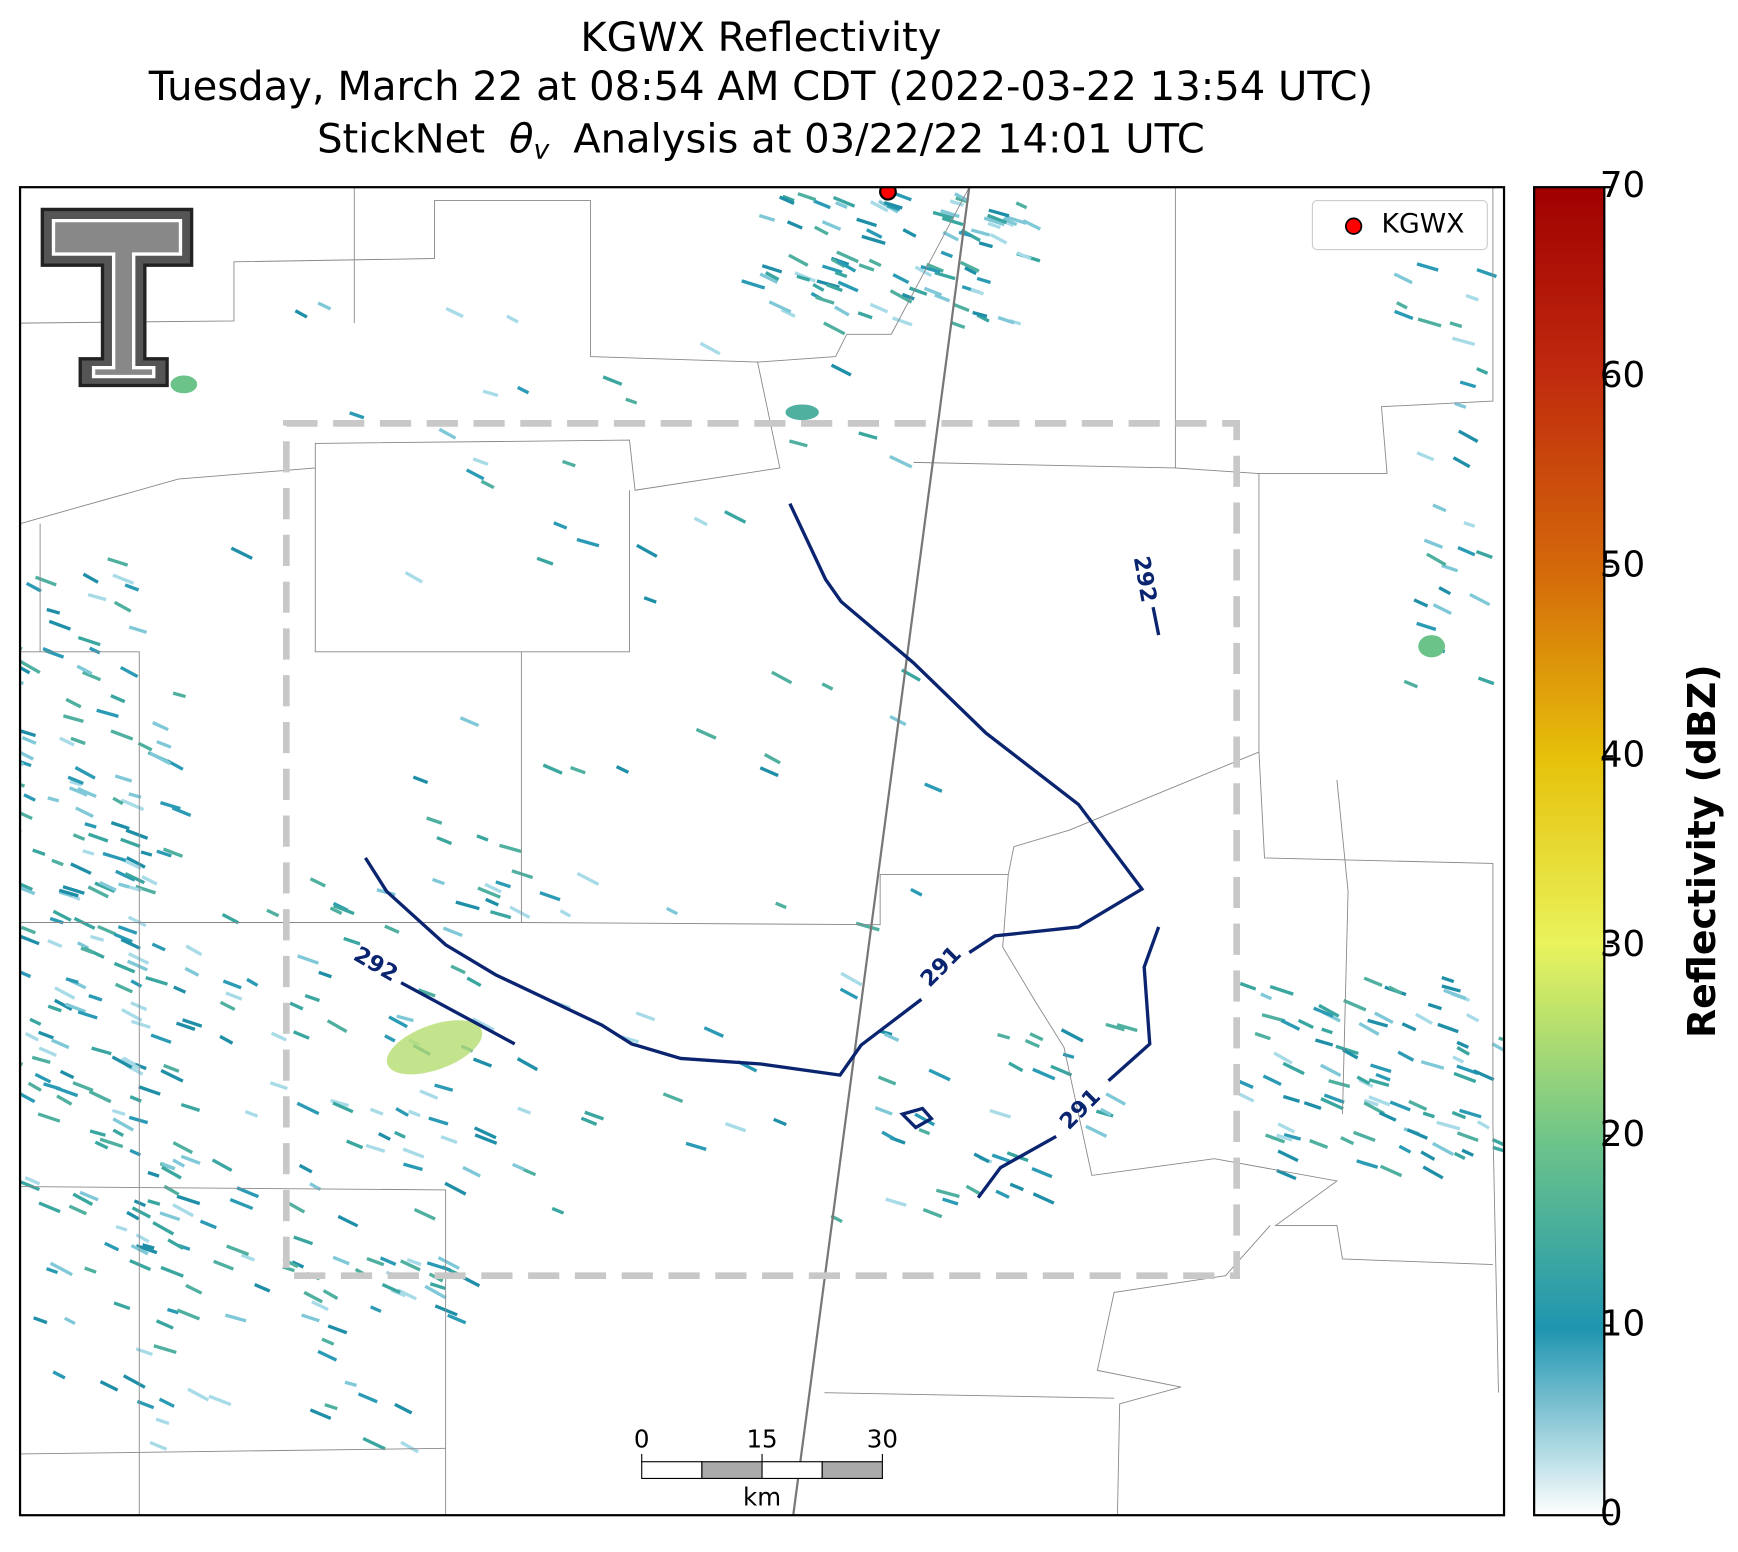 This screenshot has width=1738, height=1552. What do you see at coordinates (792, 1470) in the screenshot?
I see `scale-segment` at bounding box center [792, 1470].